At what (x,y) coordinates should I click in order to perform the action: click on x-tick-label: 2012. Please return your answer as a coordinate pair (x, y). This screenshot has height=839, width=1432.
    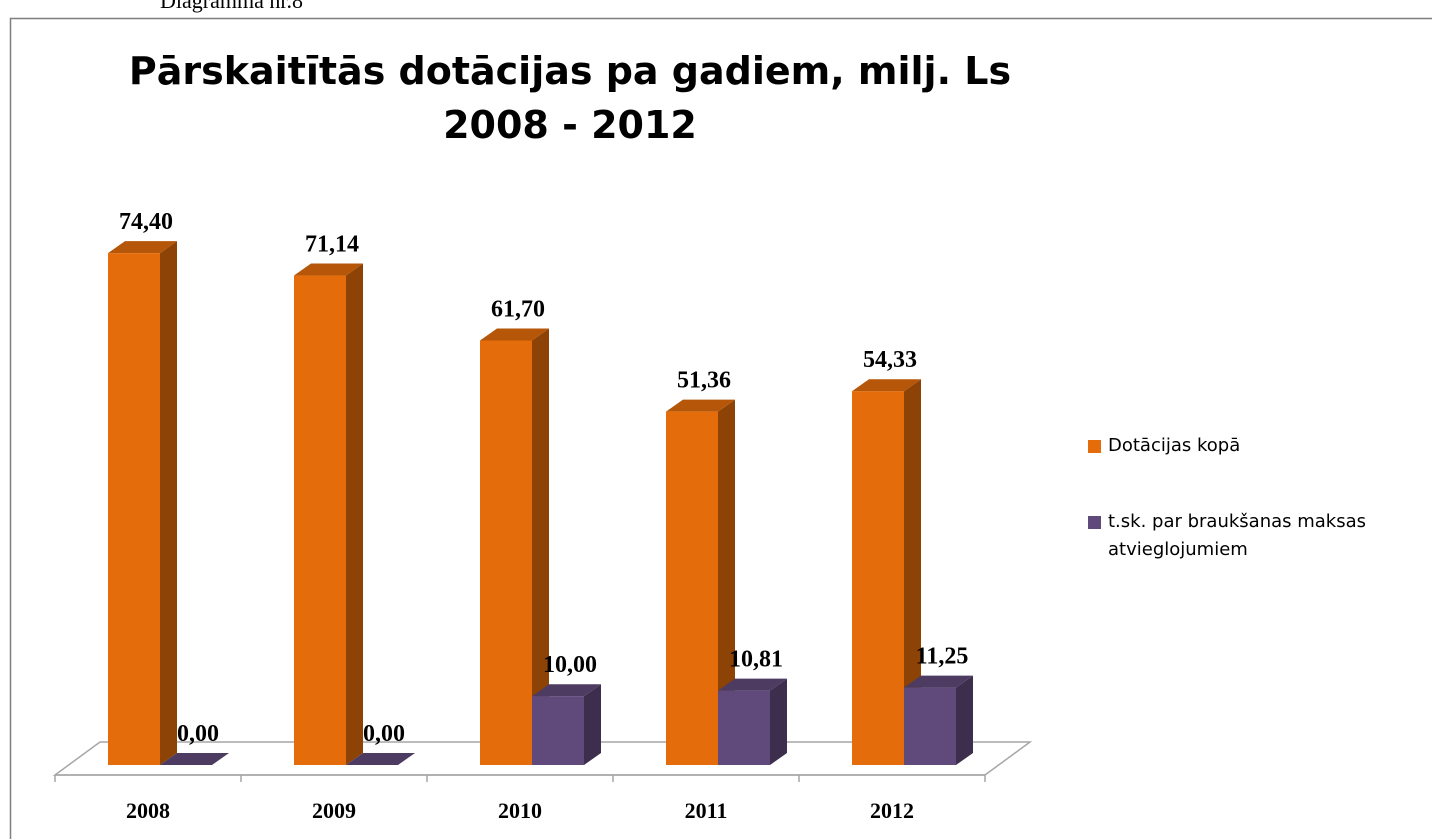
    Looking at the image, I should click on (892, 810).